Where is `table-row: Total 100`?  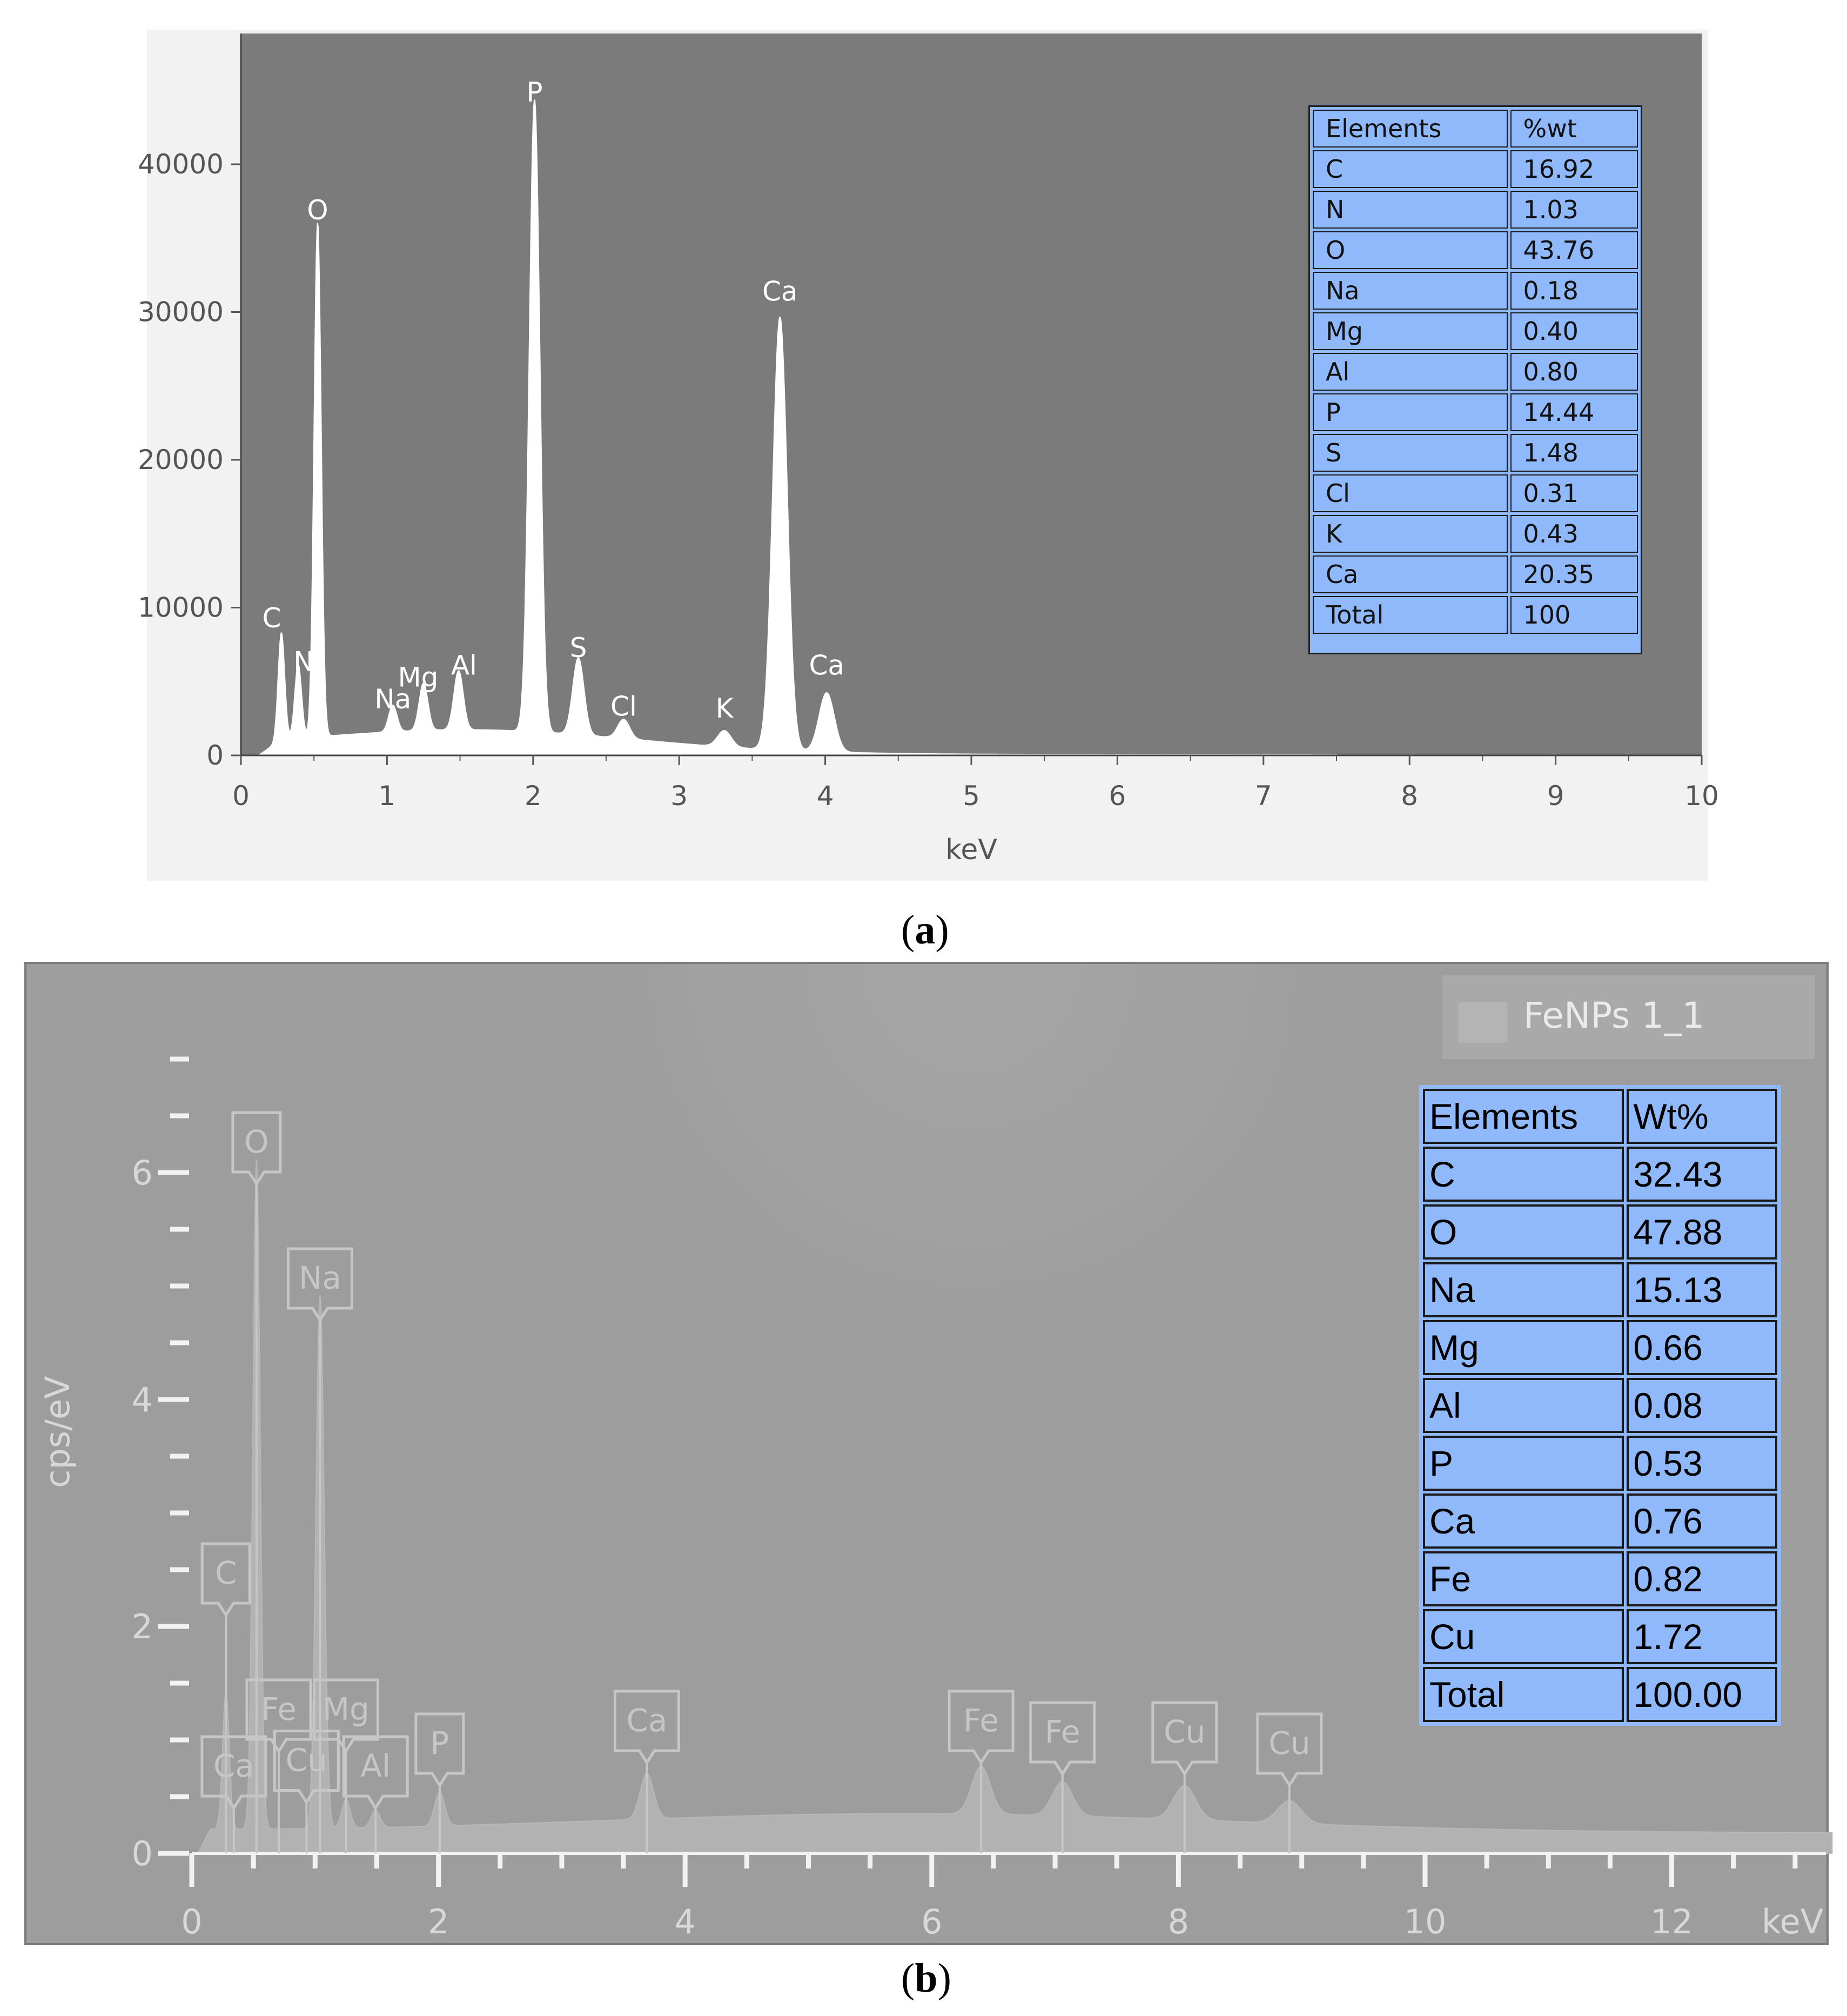 table-row: Total 100 is located at coordinates (1476, 615).